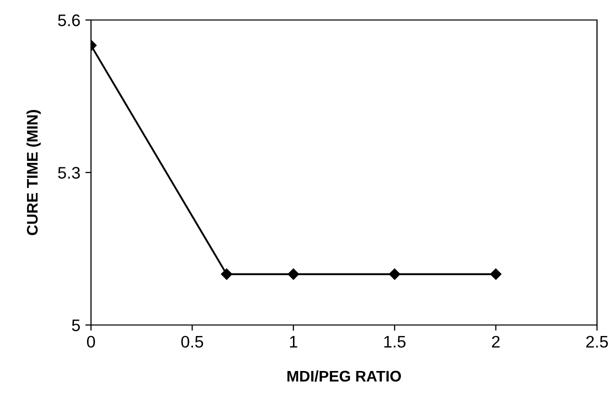  I want to click on x-tick-label: 0, so click(91, 342).